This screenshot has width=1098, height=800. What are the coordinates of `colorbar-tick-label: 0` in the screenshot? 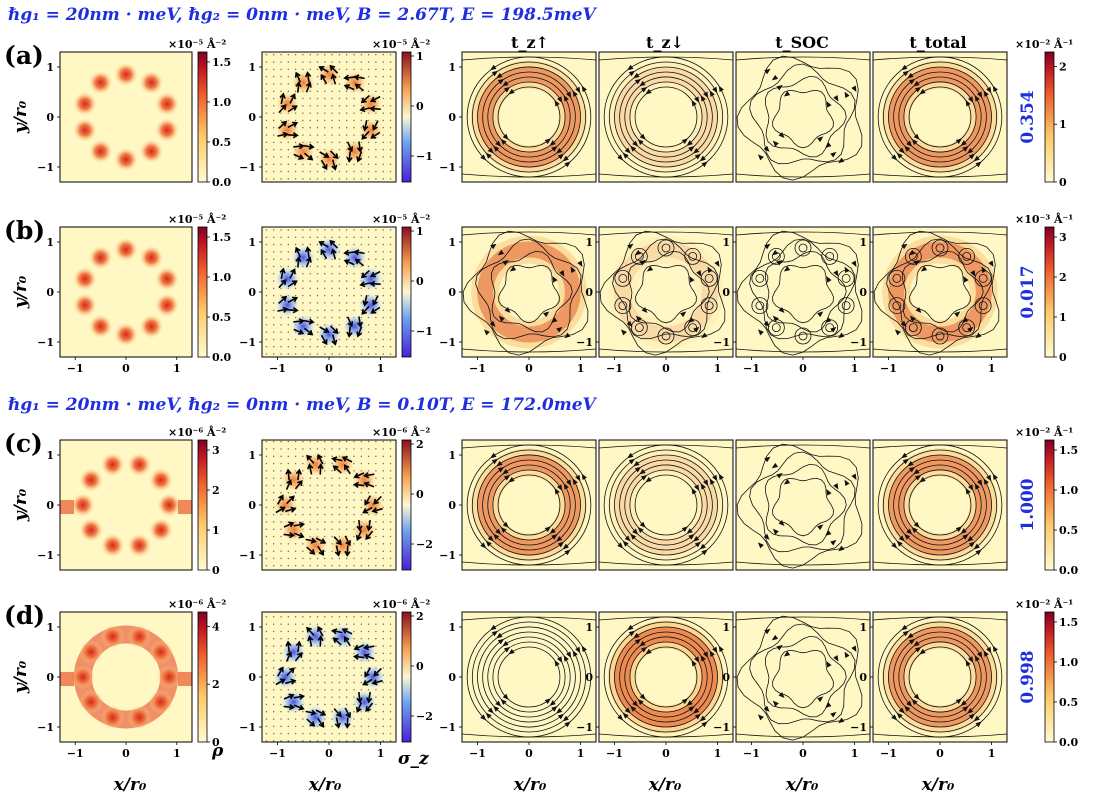 It's located at (420, 106).